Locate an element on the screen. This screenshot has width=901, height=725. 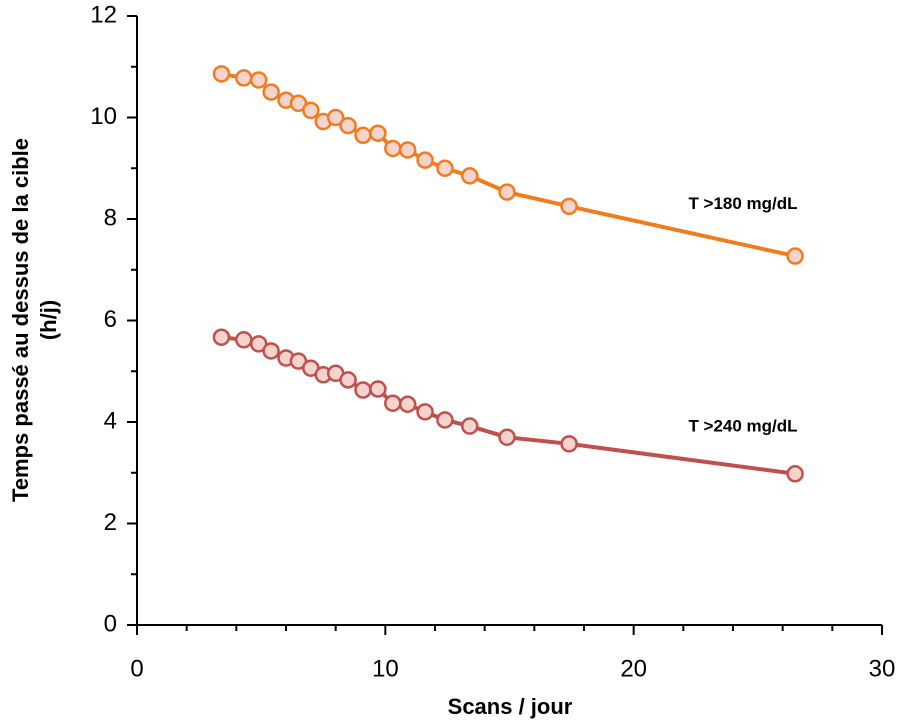
y-axis-label: (h/j) is located at coordinates (48, 320).